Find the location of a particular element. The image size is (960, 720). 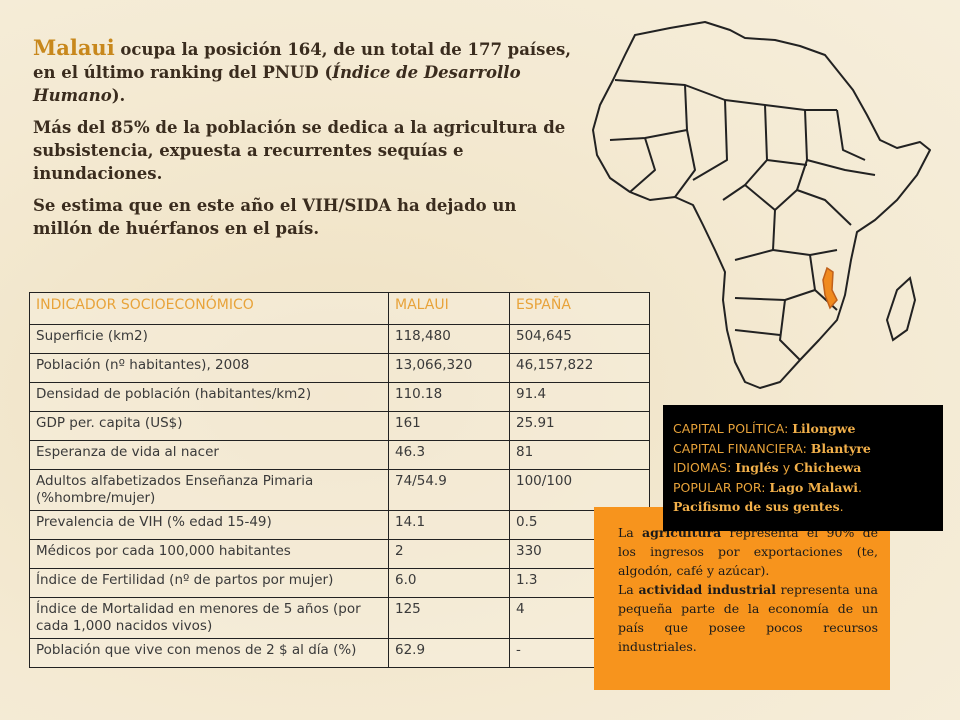

capital-financiera-value: Blantyre is located at coordinates (840, 448).